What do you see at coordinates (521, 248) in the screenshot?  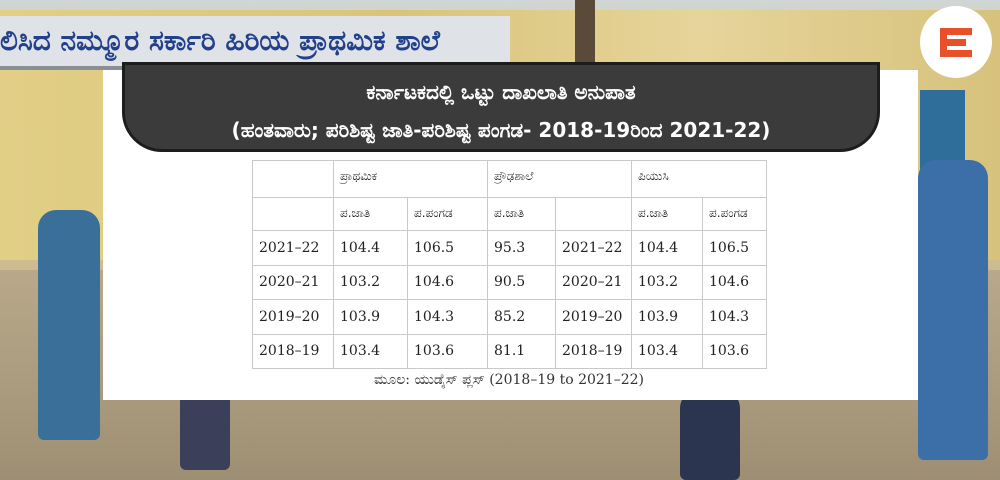 I see `value-cell: 95.3` at bounding box center [521, 248].